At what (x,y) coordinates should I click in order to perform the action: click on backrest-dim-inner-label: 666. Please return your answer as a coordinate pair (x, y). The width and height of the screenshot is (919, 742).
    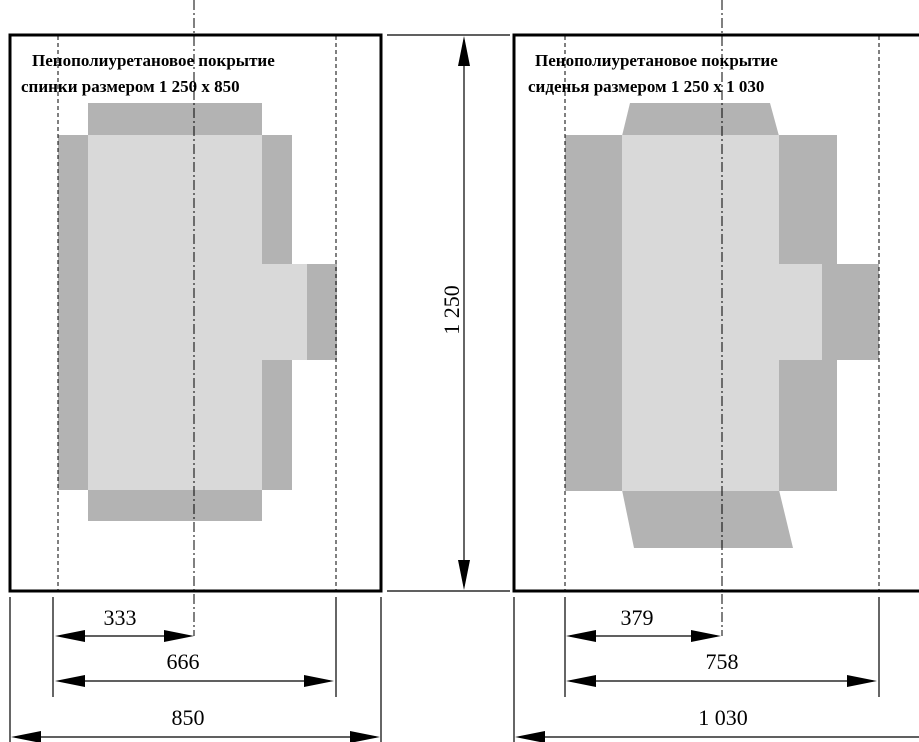
    Looking at the image, I should click on (183, 661).